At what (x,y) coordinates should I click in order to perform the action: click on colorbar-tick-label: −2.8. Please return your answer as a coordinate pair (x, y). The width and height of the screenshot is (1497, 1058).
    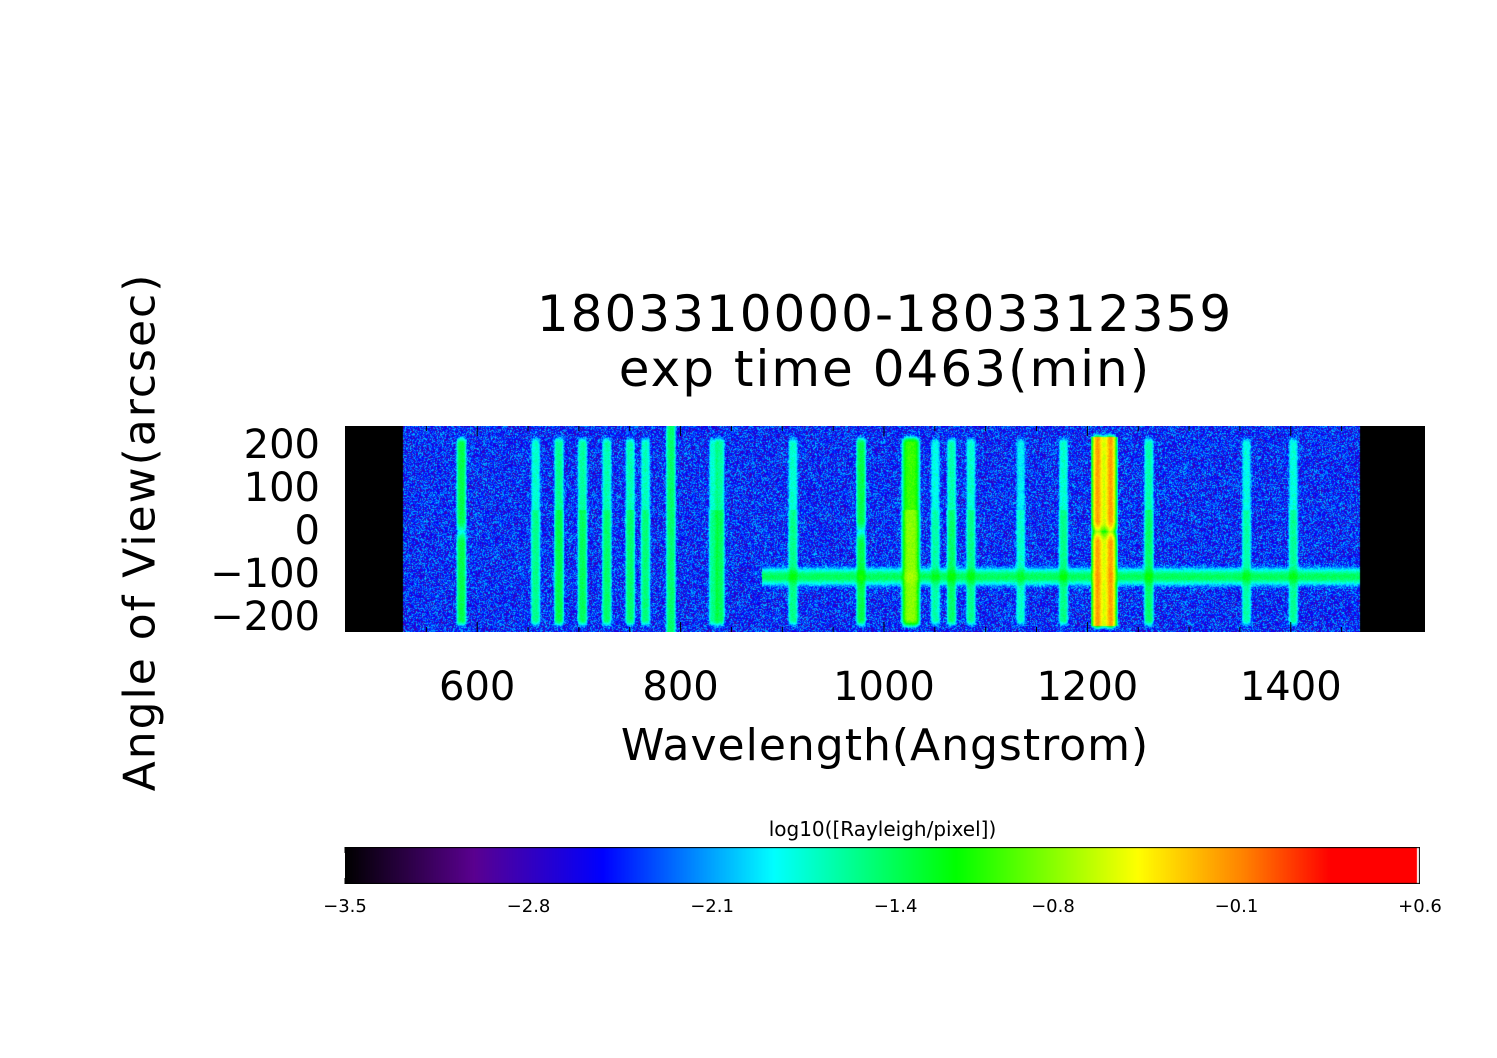
    Looking at the image, I should click on (528, 906).